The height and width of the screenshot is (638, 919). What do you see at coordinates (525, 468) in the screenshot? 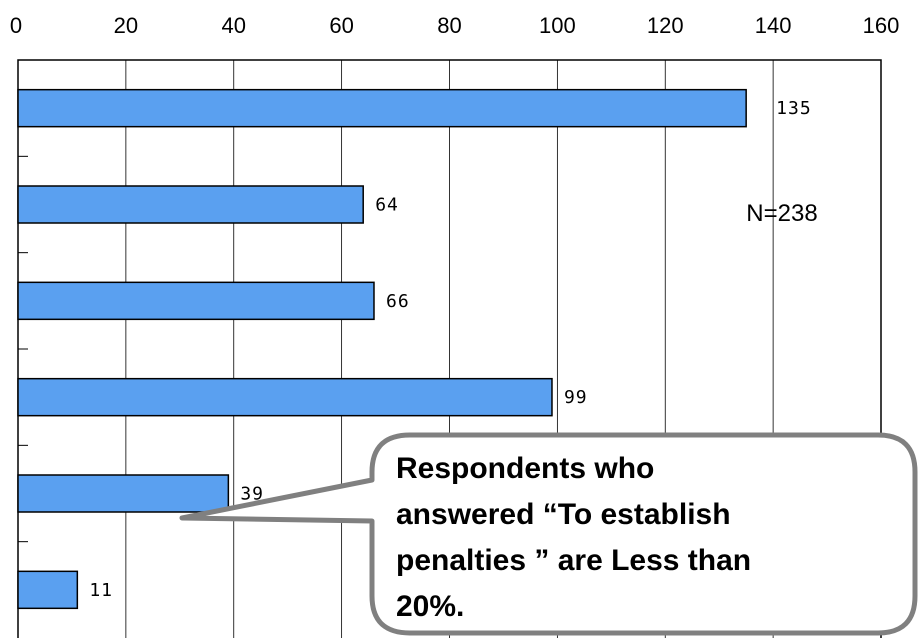
I see `callout-line-1: Respondents who` at bounding box center [525, 468].